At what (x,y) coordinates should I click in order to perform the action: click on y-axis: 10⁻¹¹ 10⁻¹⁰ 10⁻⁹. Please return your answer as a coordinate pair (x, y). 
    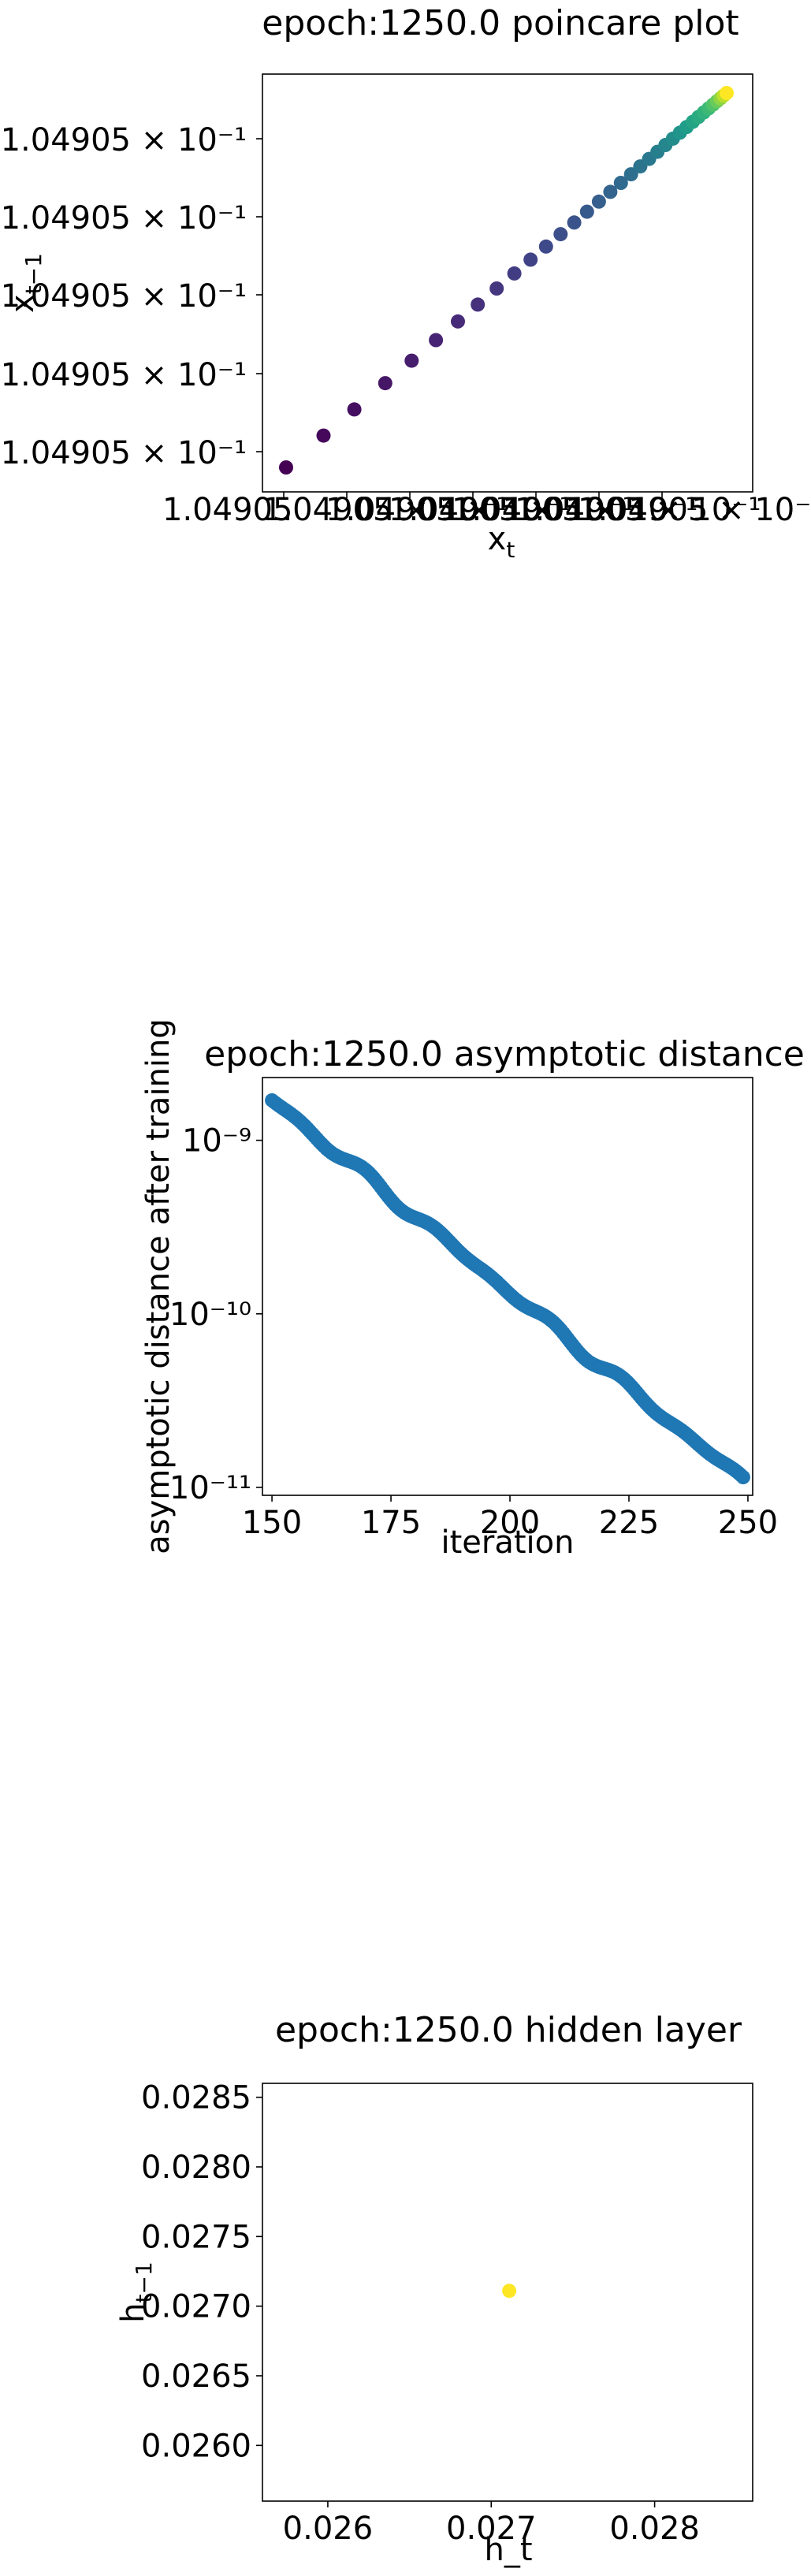
    Looking at the image, I should click on (215, 1314).